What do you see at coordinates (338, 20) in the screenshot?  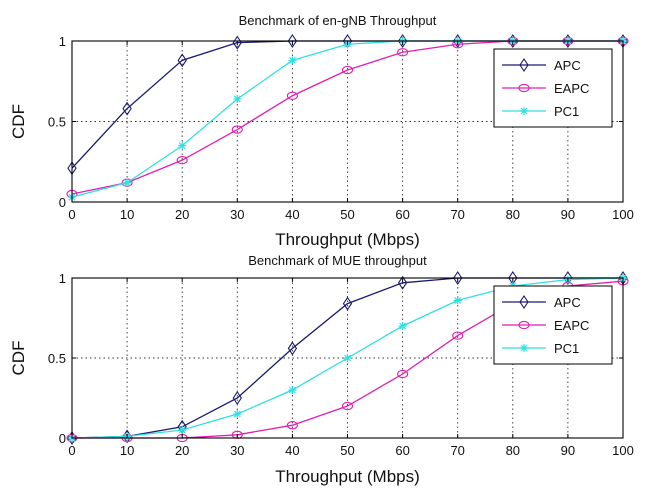 I see `chart-title: Benchmark of en-gNB Throughput` at bounding box center [338, 20].